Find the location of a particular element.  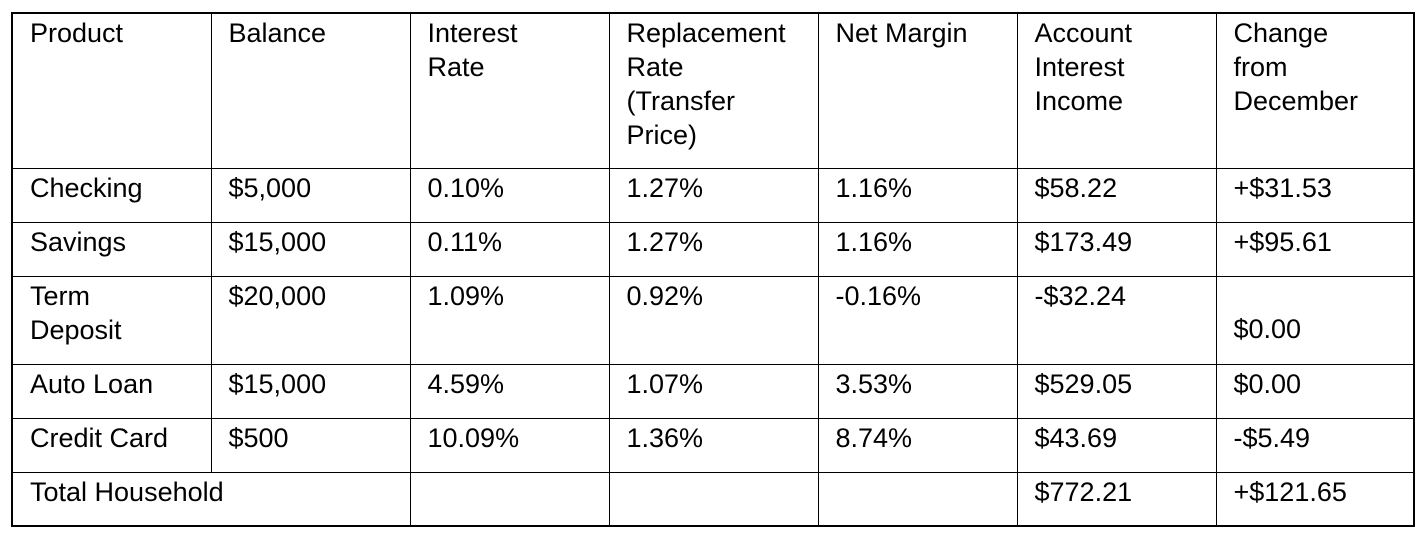

cell-product: Credit Card is located at coordinates (111, 445).